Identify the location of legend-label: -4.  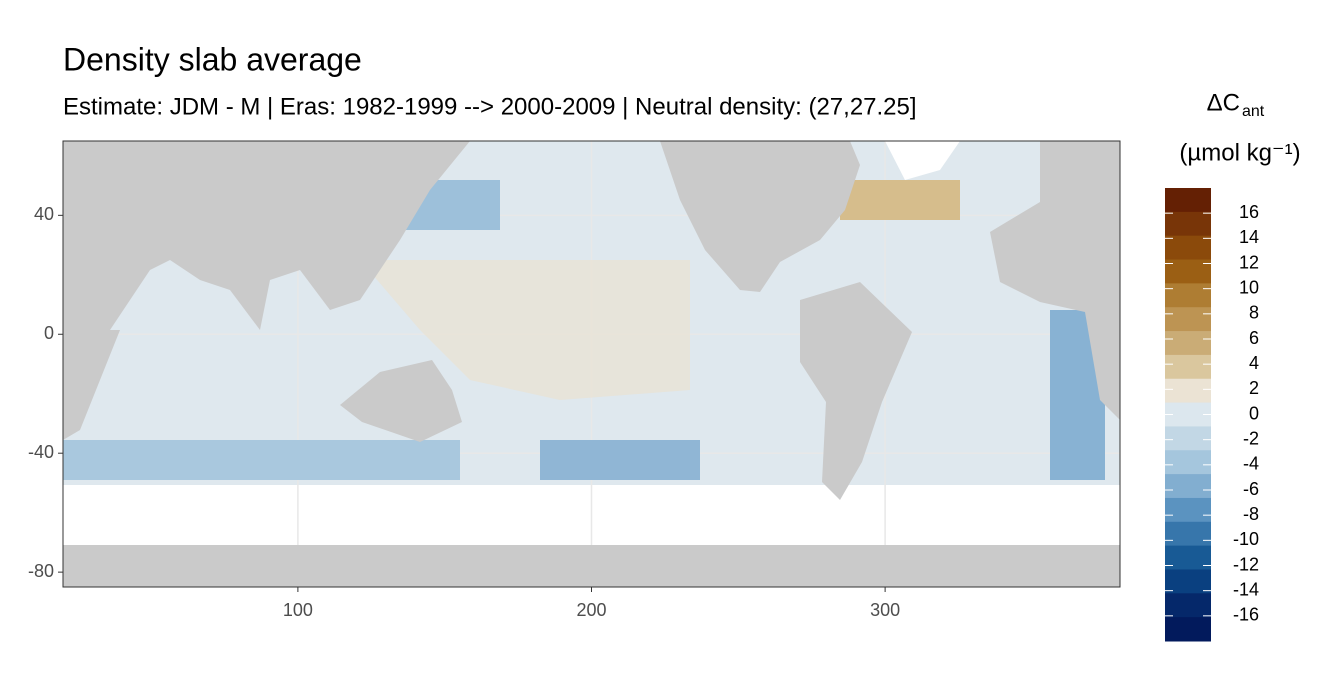
(1251, 464).